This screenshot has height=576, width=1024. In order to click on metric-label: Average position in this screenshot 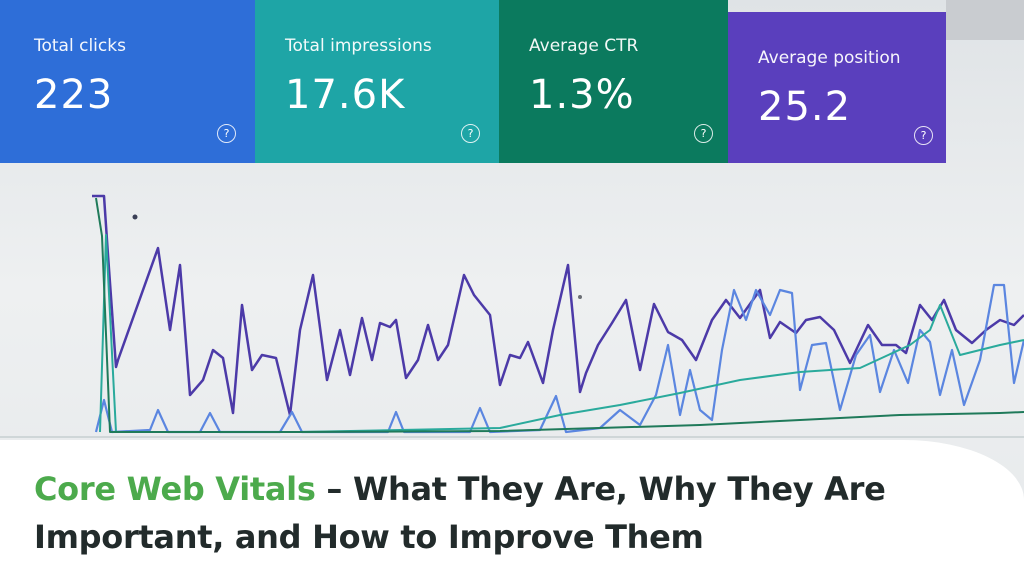, I will do `click(829, 58)`.